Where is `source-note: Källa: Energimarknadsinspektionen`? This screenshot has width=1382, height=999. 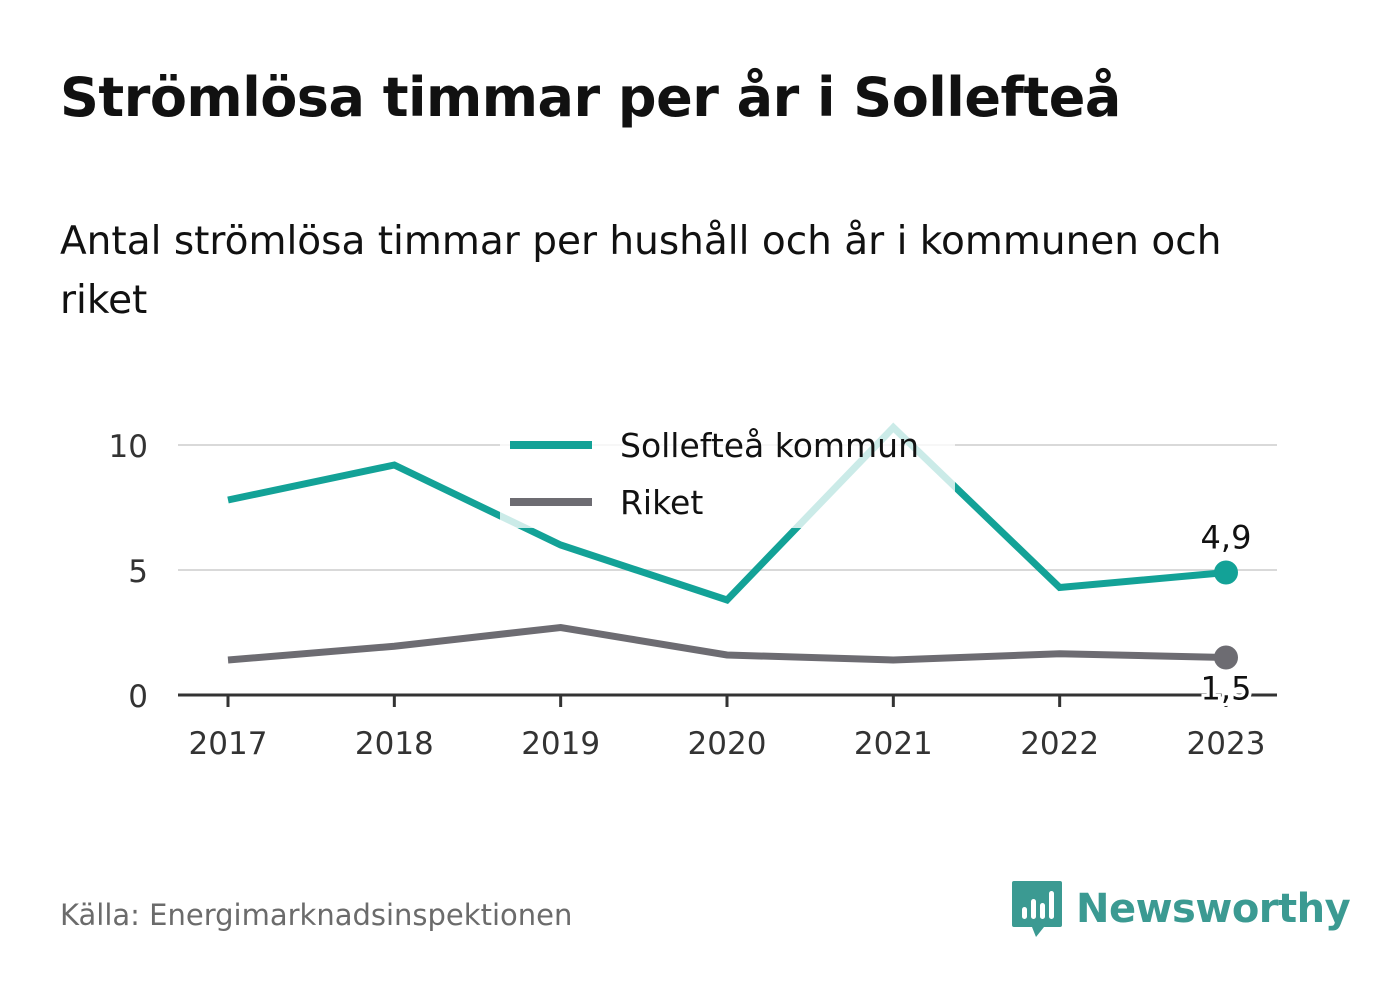
source-note: Källa: Energimarknadsinspektionen is located at coordinates (316, 915).